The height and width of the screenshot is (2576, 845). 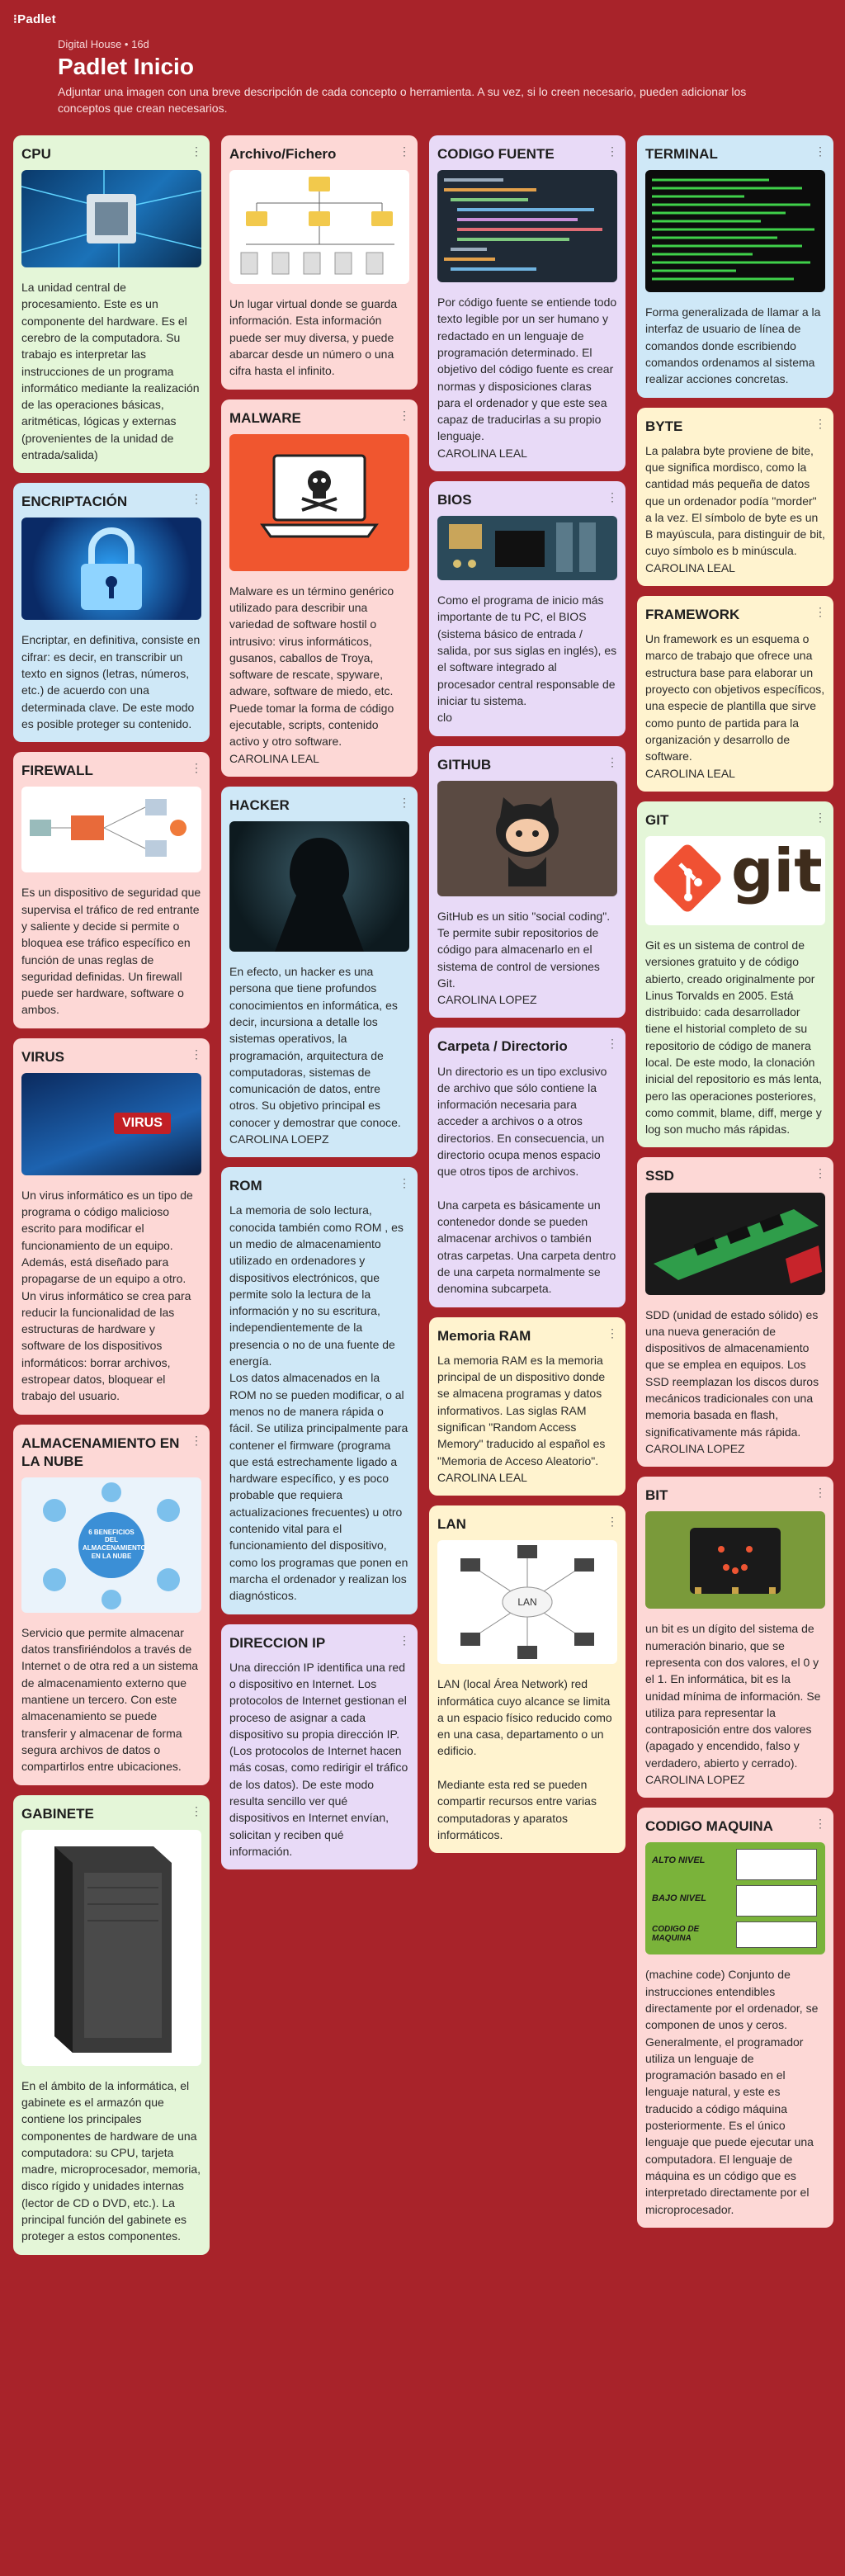 I want to click on code-box, so click(x=776, y=1865).